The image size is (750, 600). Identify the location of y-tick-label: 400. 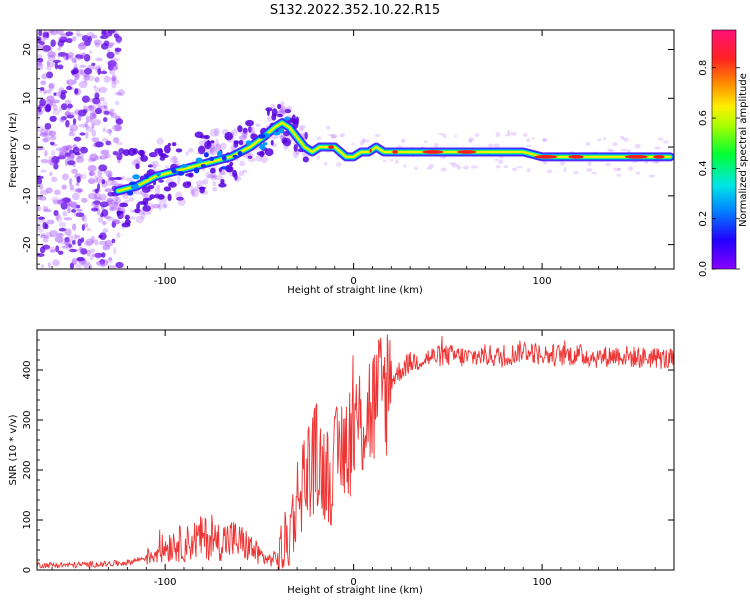
(27, 369).